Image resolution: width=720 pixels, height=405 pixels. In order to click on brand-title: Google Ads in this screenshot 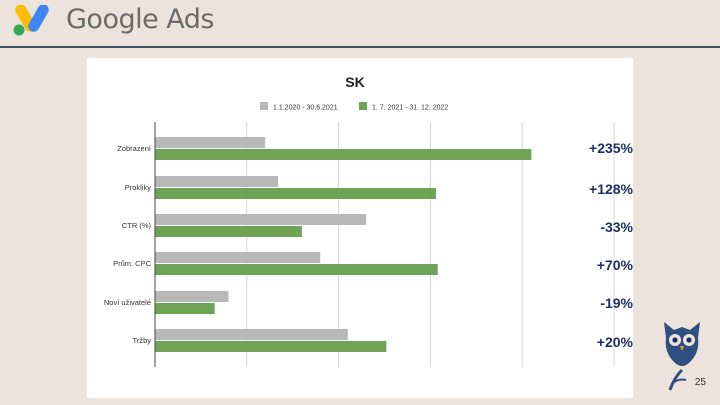, I will do `click(140, 19)`.